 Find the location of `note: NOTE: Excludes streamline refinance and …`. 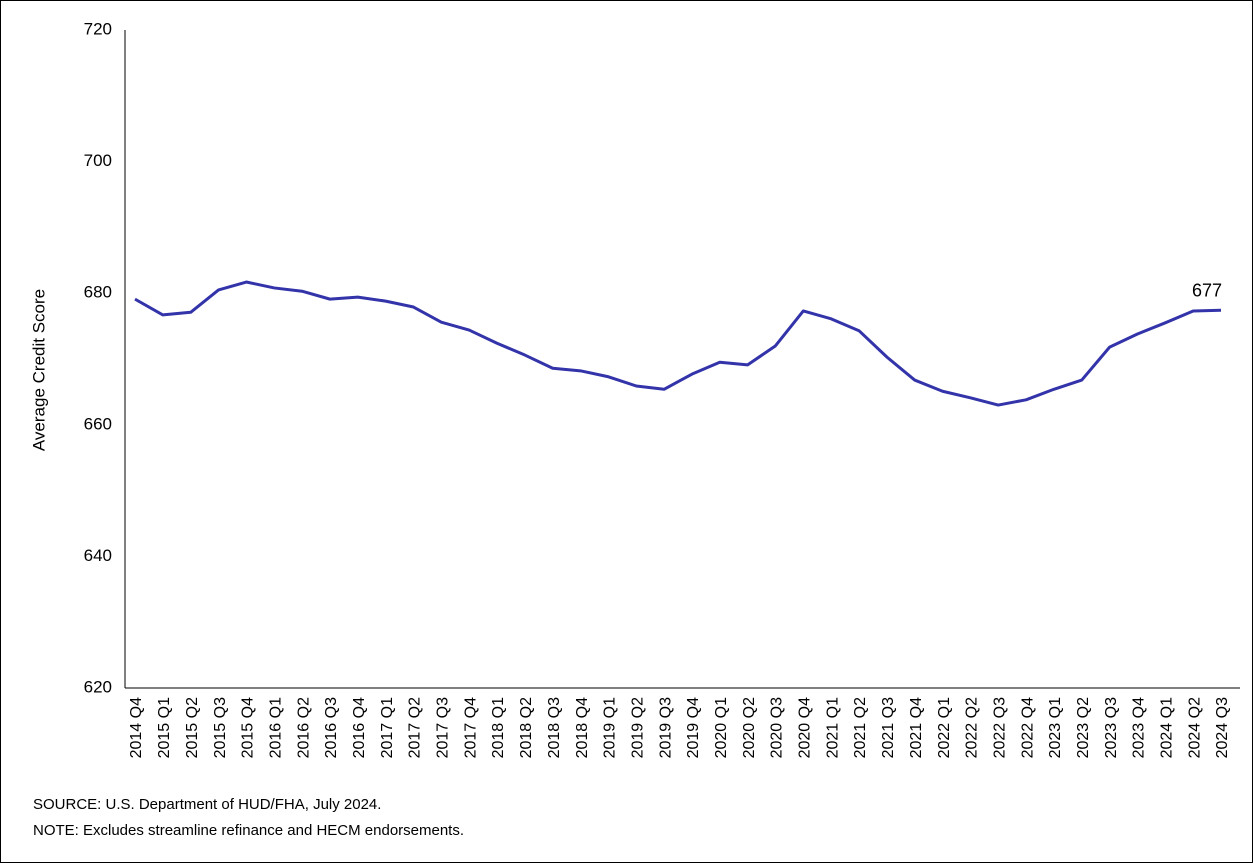

note: NOTE: Excludes streamline refinance and … is located at coordinates (248, 830).